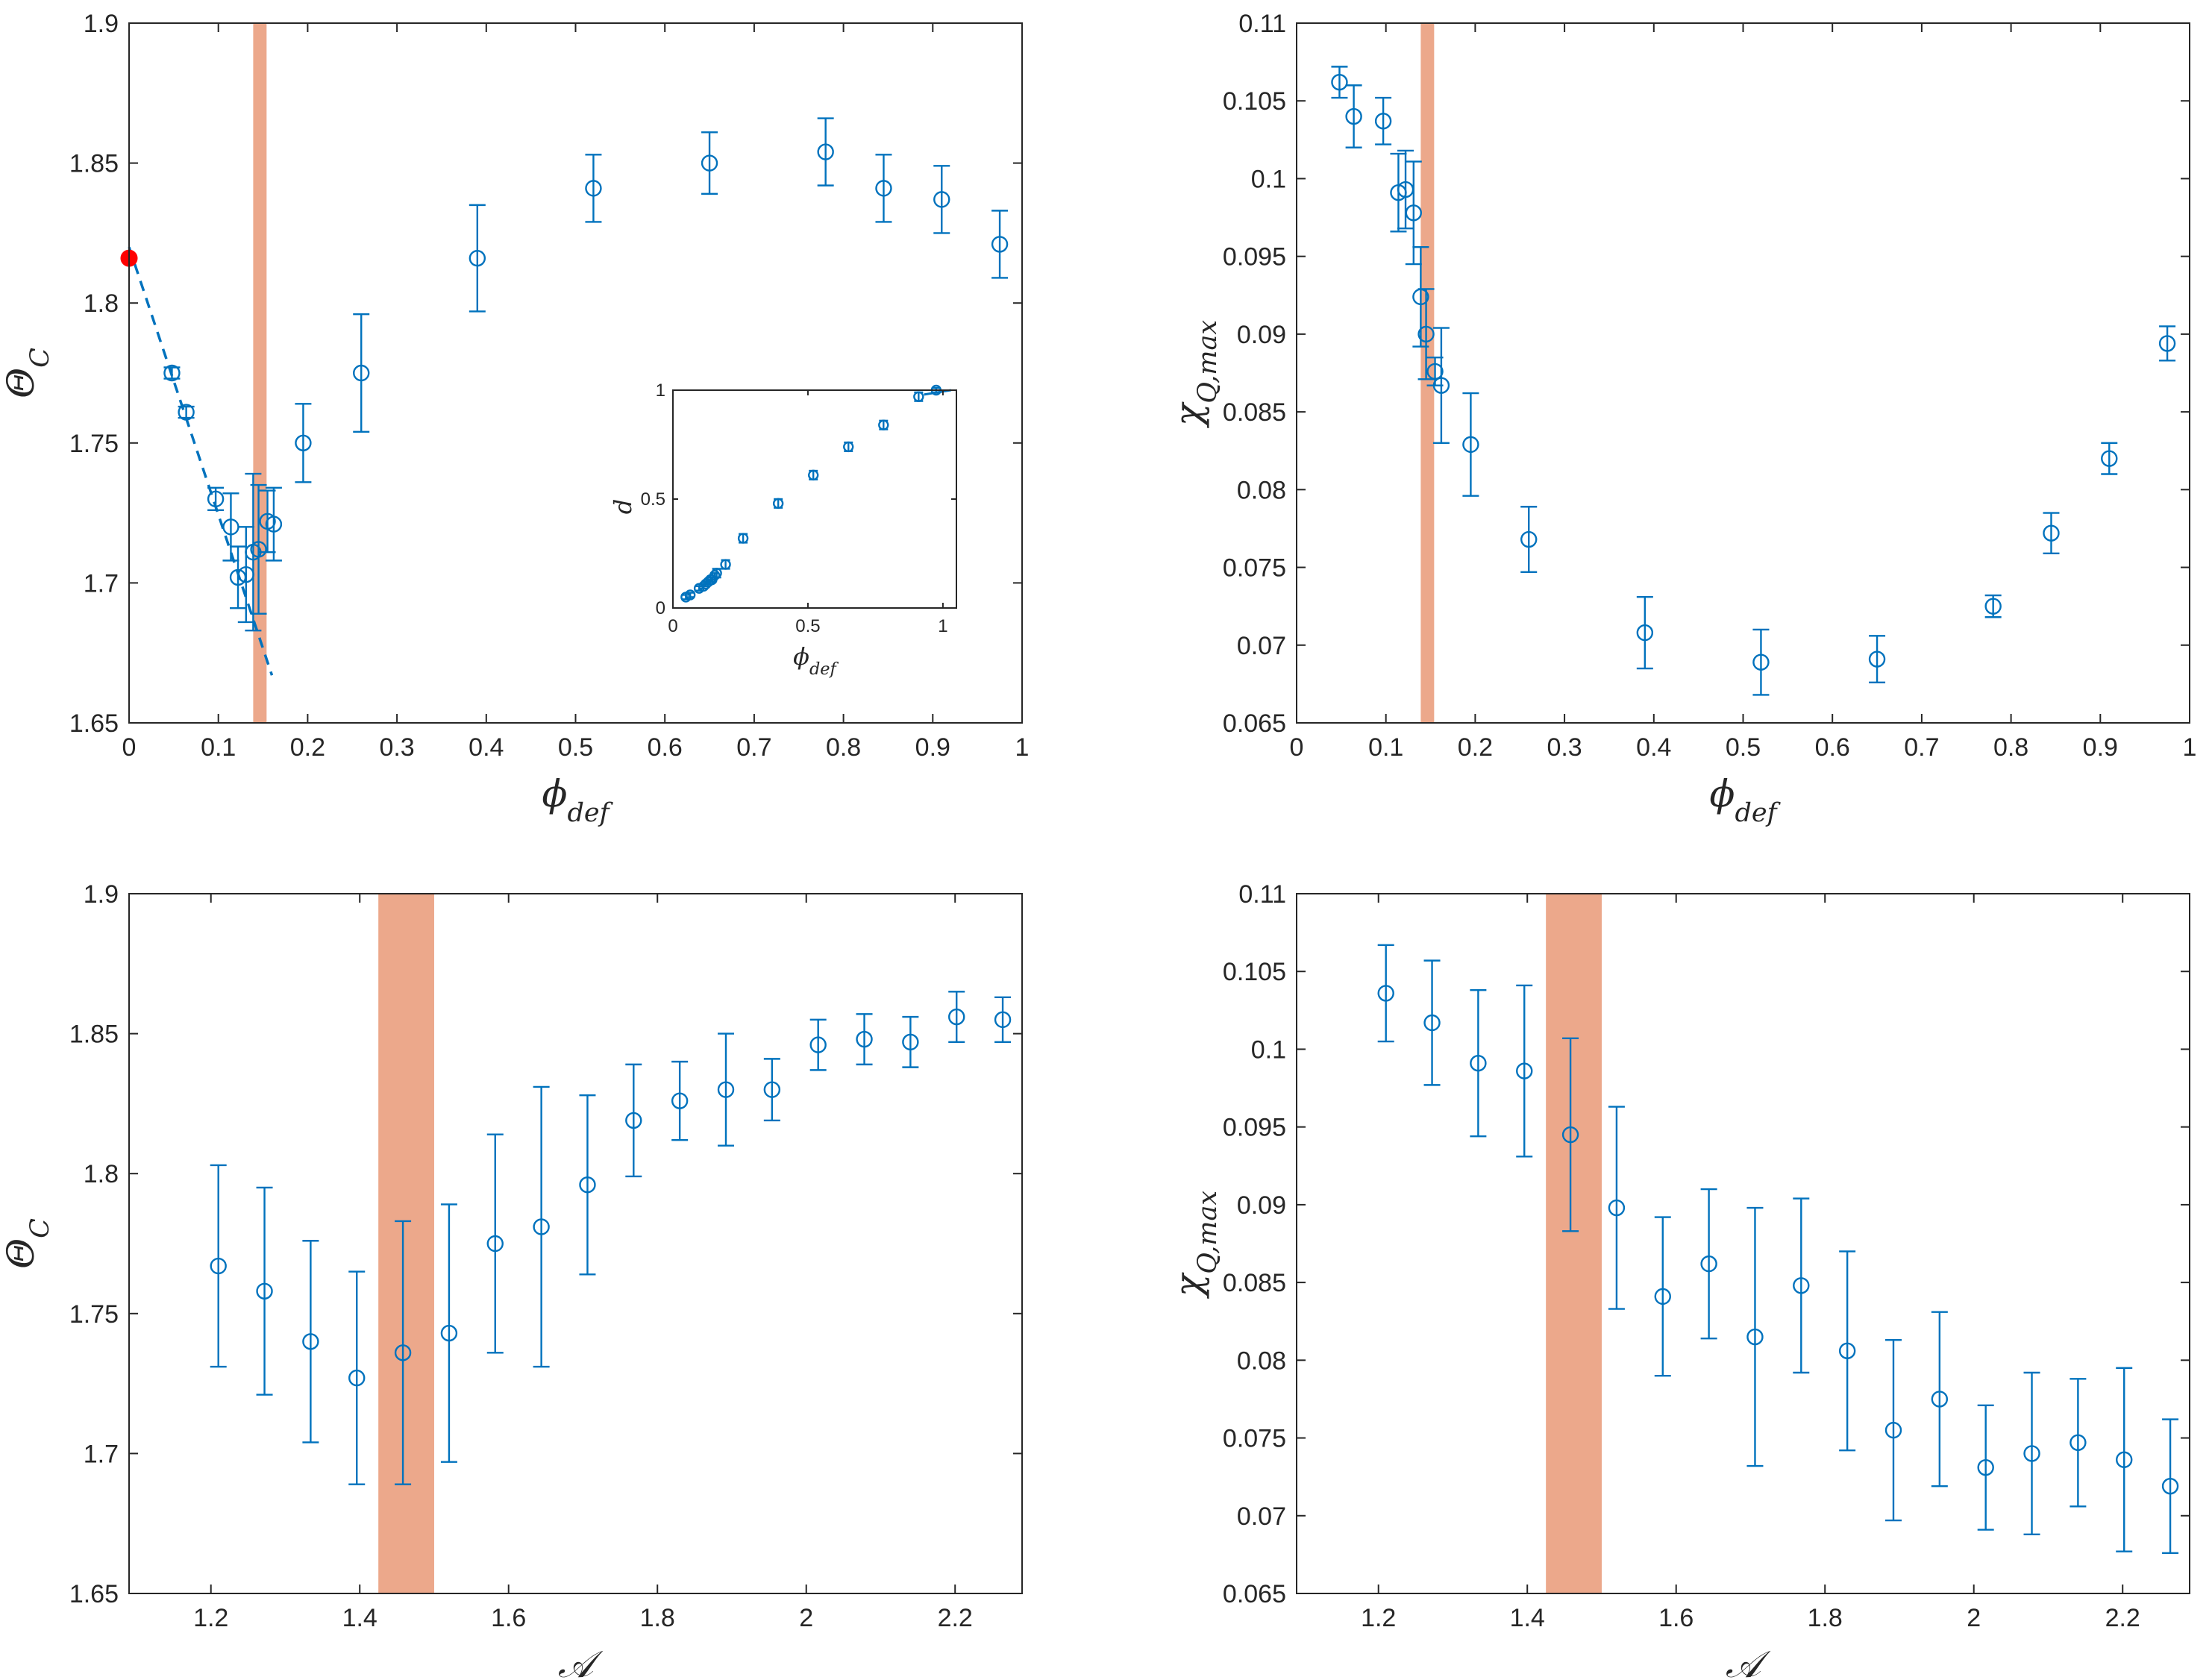  What do you see at coordinates (1254, 1439) in the screenshot?
I see `y-tick-label: 0.075` at bounding box center [1254, 1439].